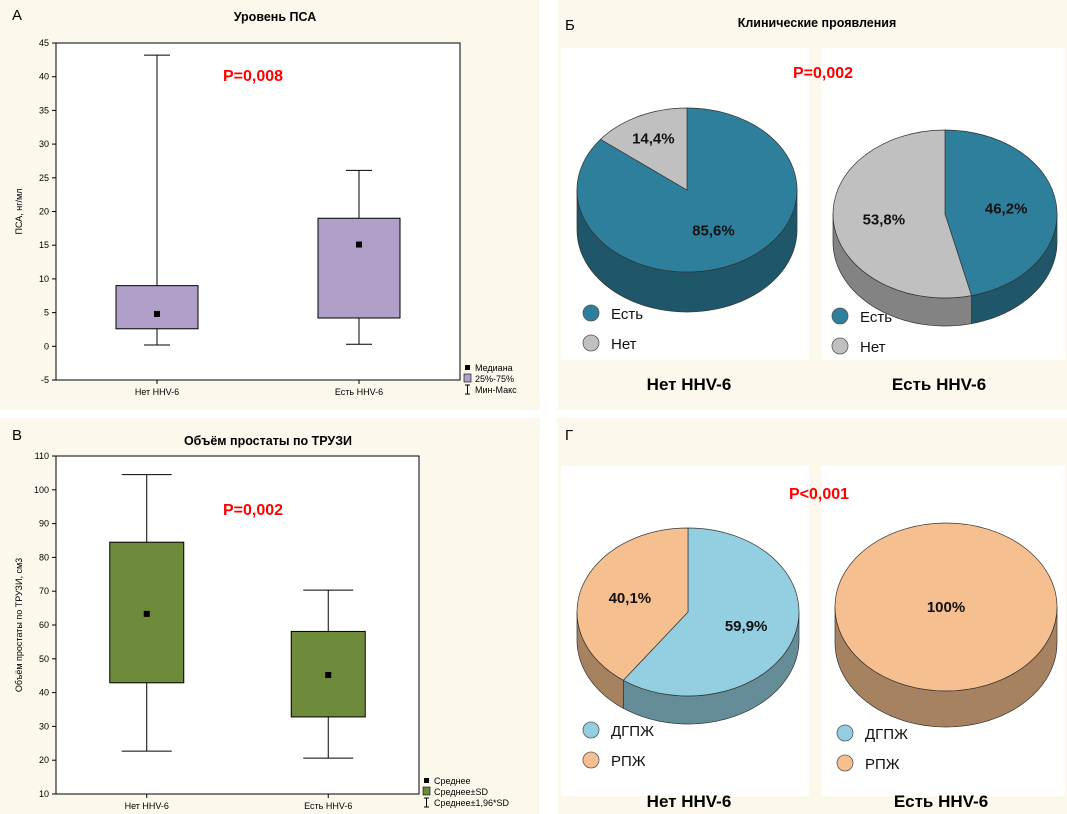 The image size is (1067, 814). What do you see at coordinates (17, 15) in the screenshot?
I see `panel-letter: А` at bounding box center [17, 15].